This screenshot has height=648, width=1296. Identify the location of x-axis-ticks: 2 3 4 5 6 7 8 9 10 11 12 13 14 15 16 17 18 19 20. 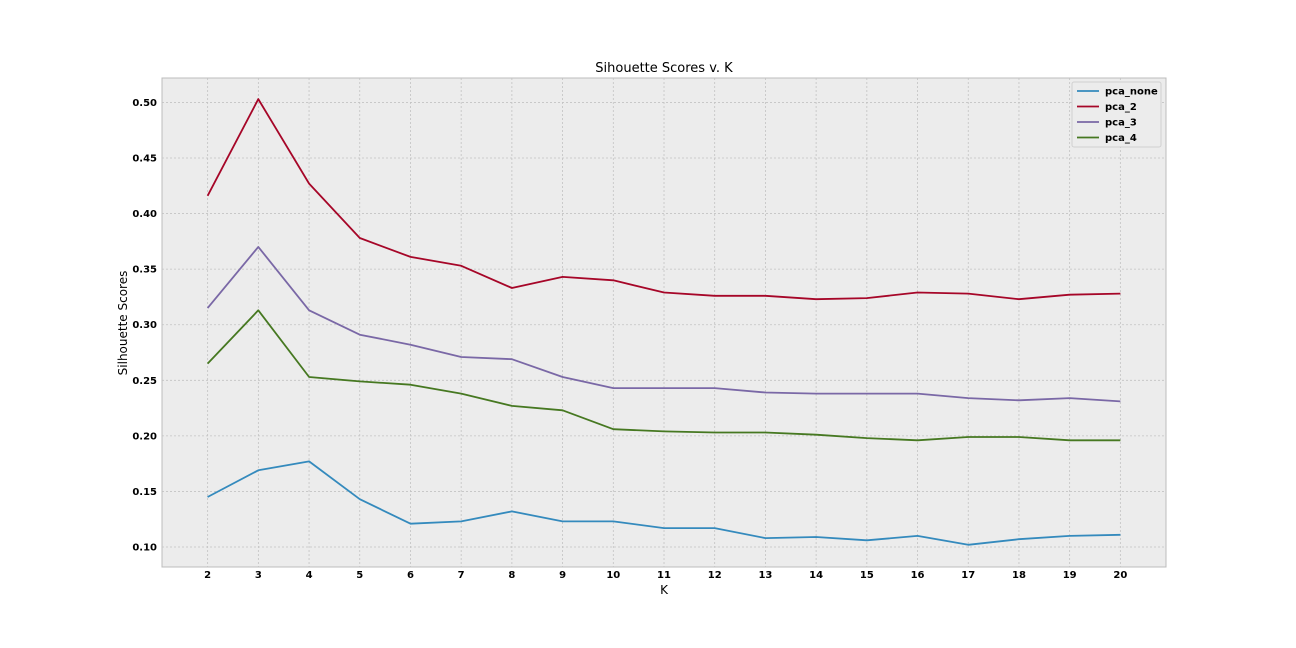
(665, 575).